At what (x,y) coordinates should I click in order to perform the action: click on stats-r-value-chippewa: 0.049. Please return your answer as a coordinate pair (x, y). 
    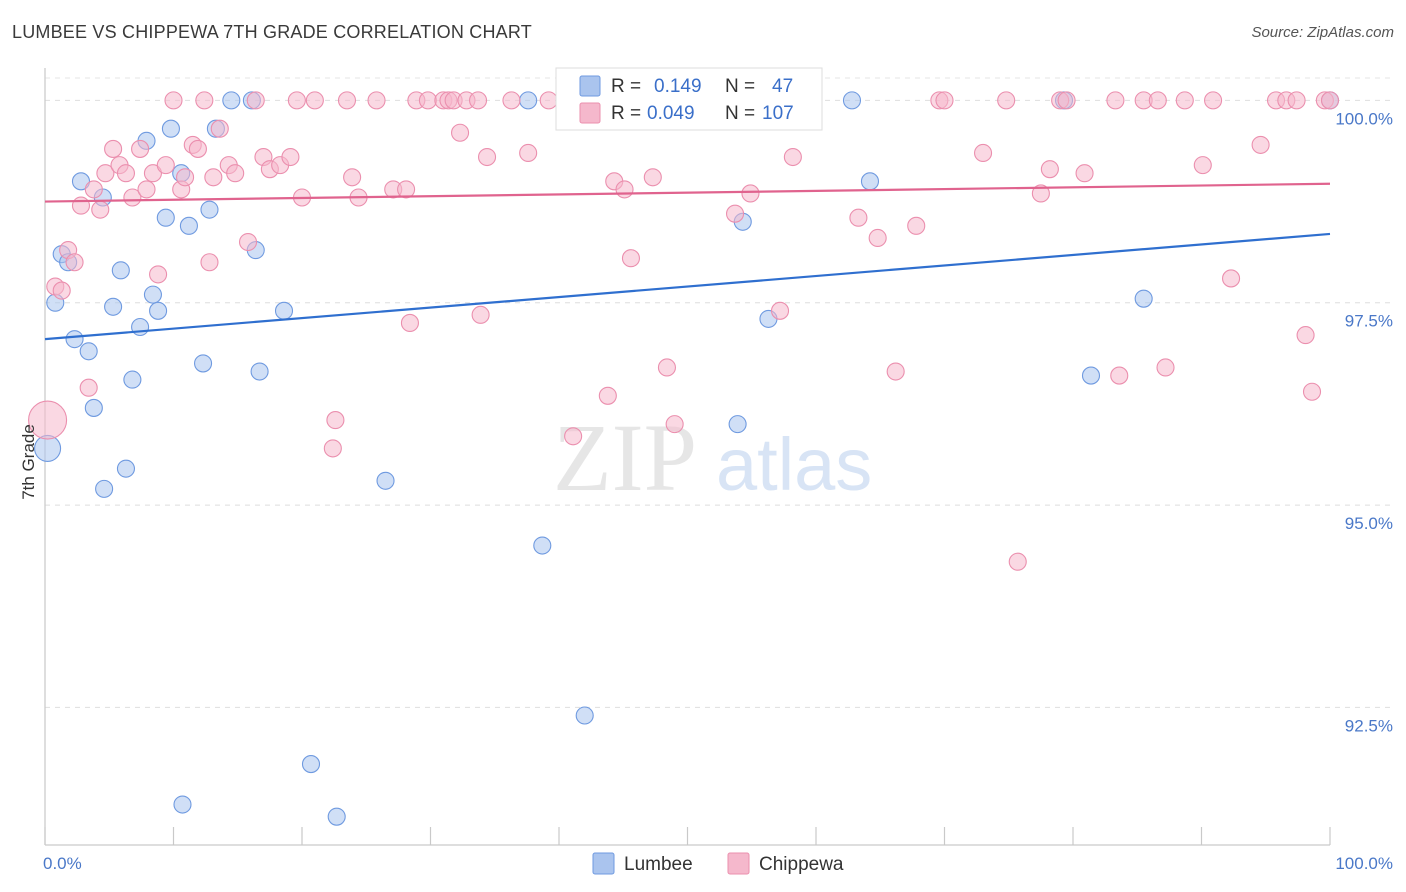
    Looking at the image, I should click on (671, 113).